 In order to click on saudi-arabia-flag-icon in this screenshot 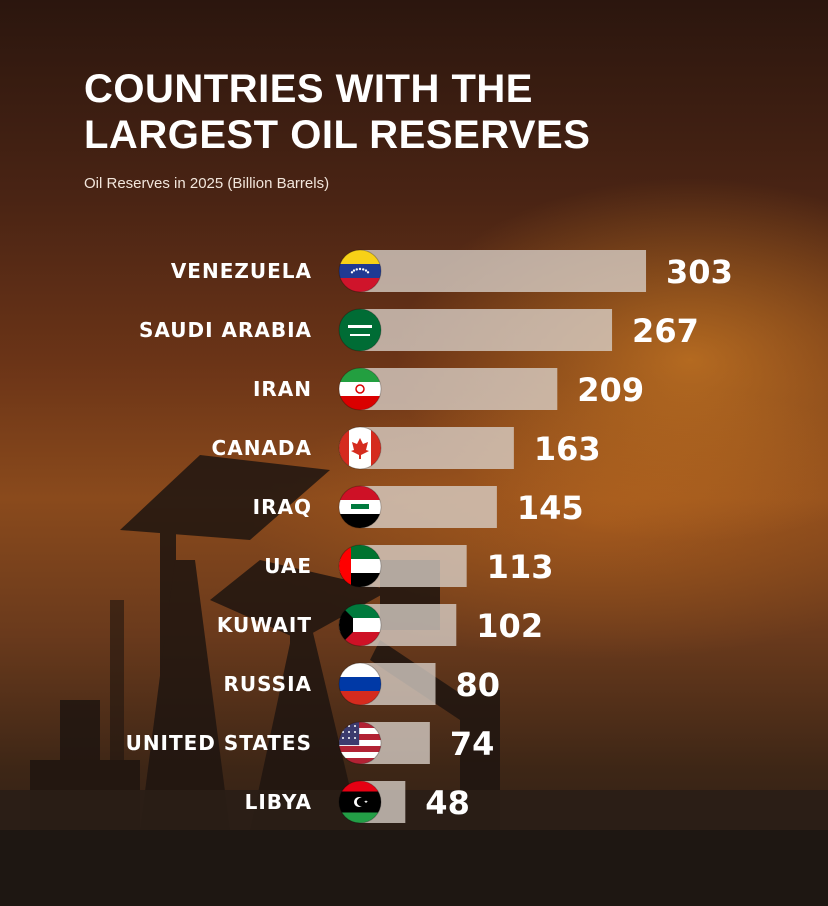, I will do `click(360, 330)`.